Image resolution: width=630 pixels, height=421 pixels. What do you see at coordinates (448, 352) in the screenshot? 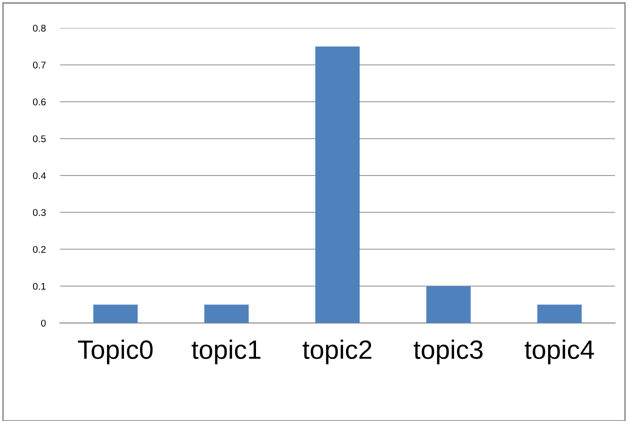
I see `x-tick-label: topic3` at bounding box center [448, 352].